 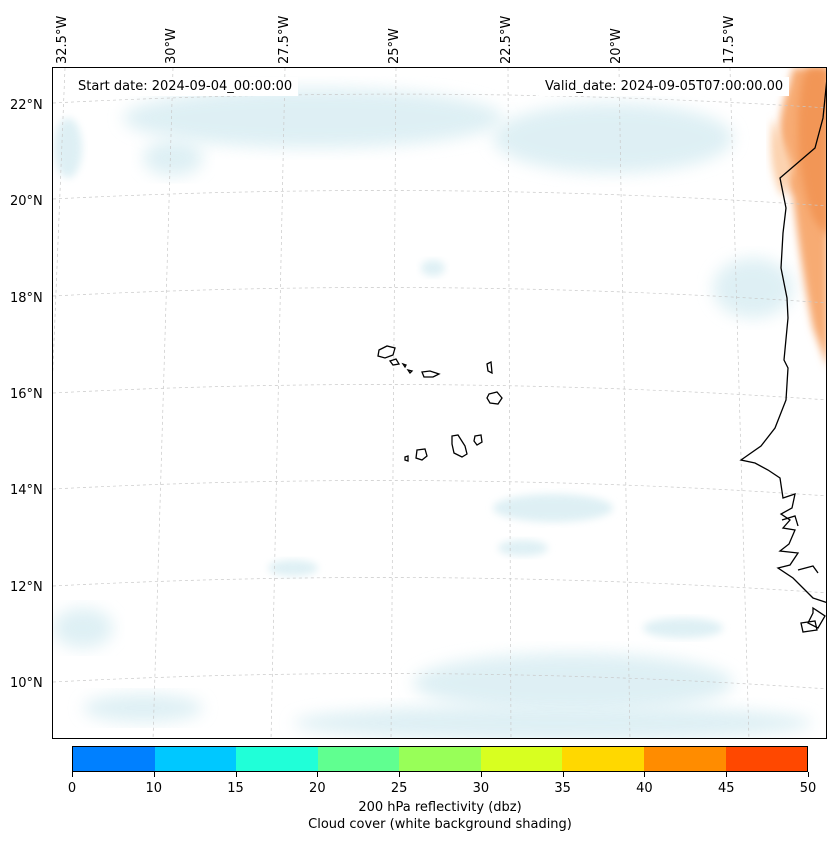 I want to click on lon-label: 25°W, so click(x=394, y=46).